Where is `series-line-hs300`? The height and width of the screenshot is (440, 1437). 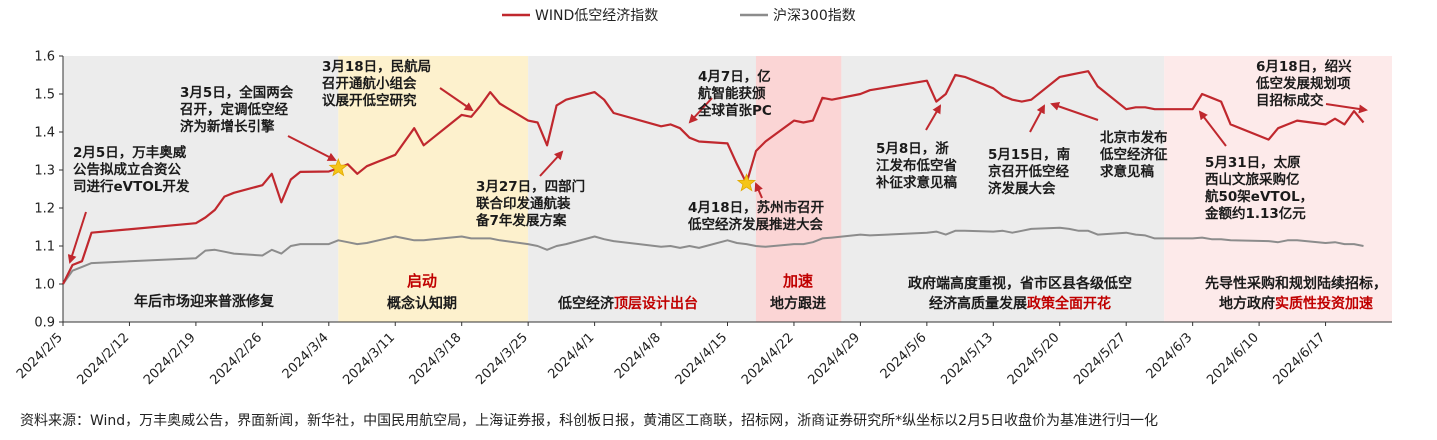
series-line-hs300 is located at coordinates (713, 255).